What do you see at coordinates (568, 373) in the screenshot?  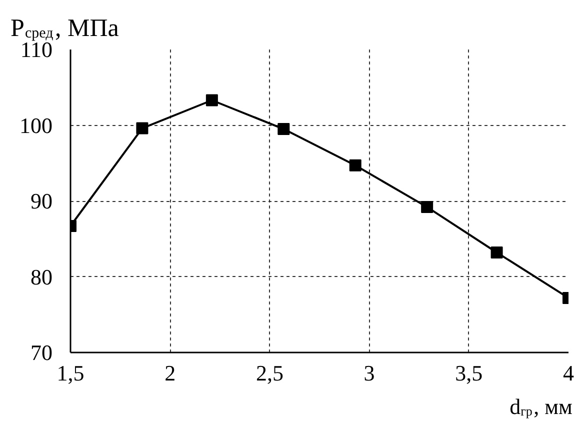 I see `x-tick-label: 4` at bounding box center [568, 373].